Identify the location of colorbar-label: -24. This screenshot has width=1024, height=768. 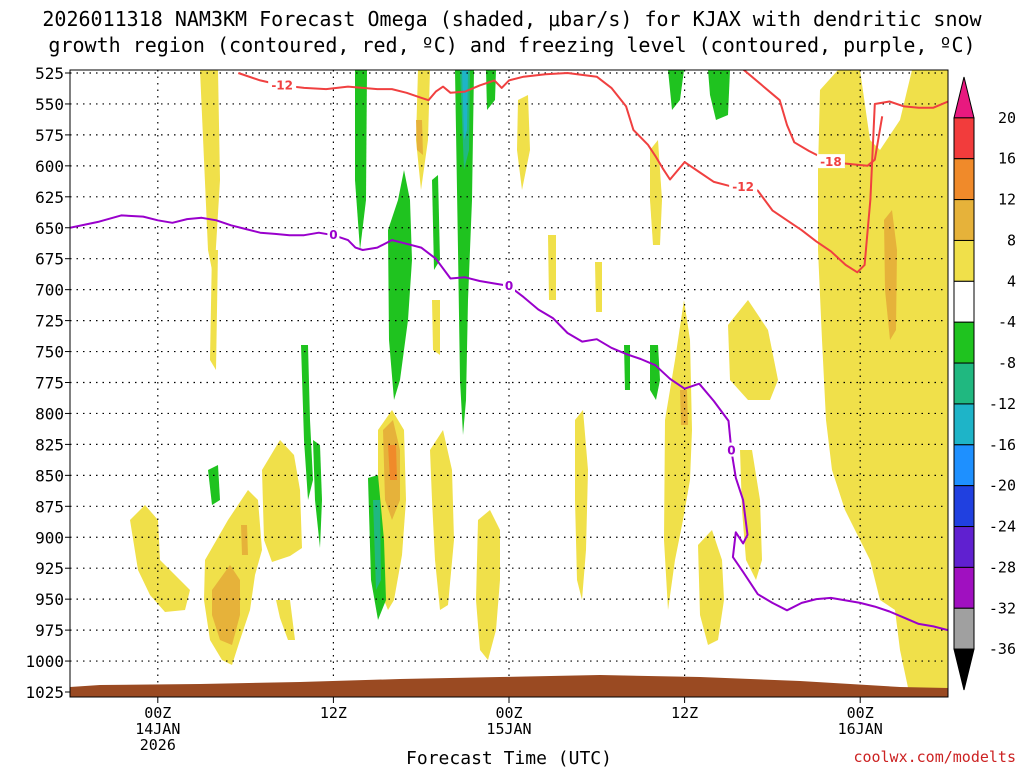
(1002, 527).